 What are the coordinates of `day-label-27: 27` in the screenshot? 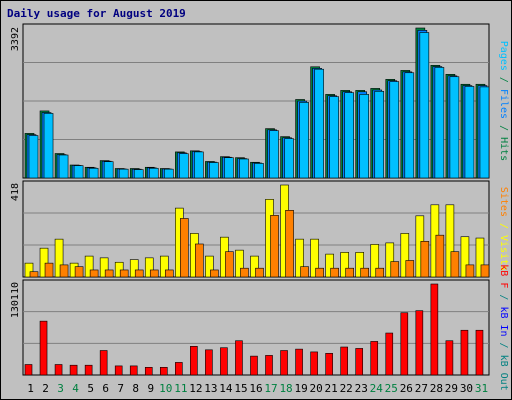 It's located at (421, 388).